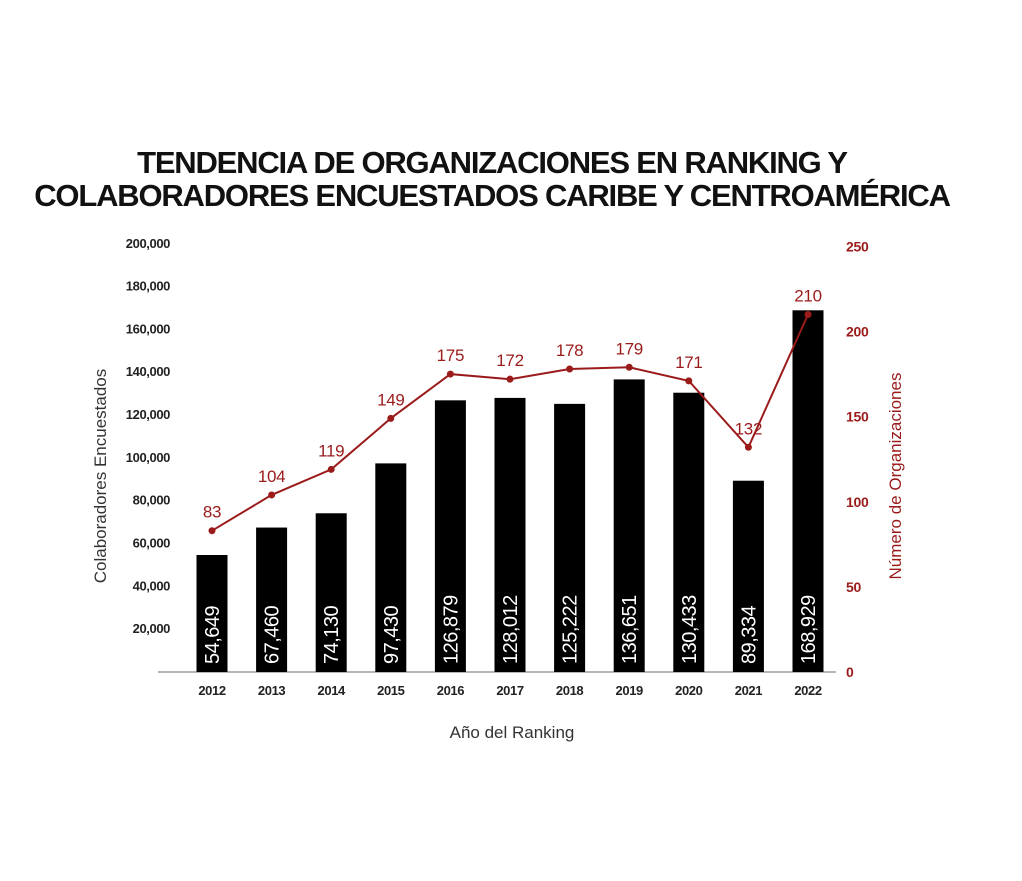  Describe the element at coordinates (688, 690) in the screenshot. I see `x-tick-label: 2020` at that location.